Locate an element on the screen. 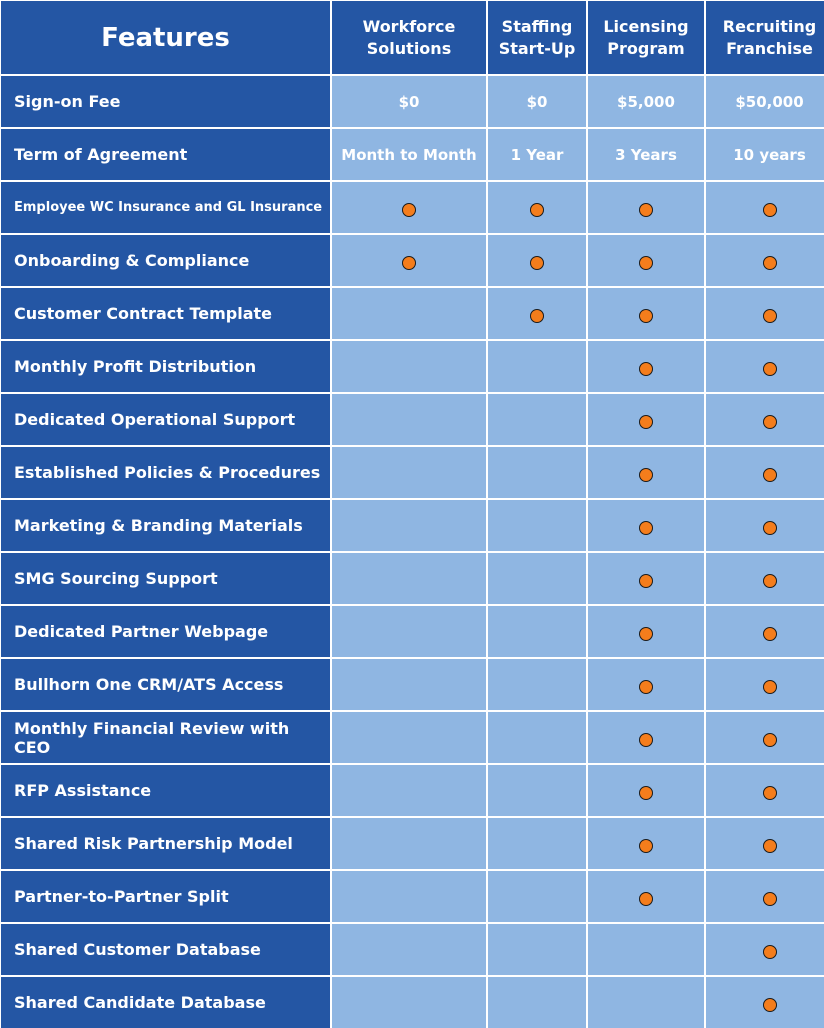 This screenshot has height=1028, width=824. table-cell: 1 Year is located at coordinates (537, 154).